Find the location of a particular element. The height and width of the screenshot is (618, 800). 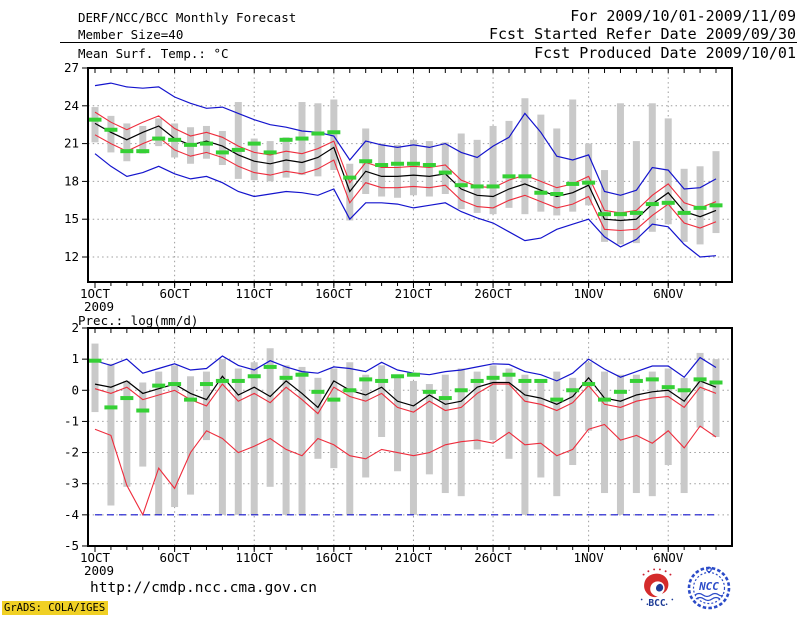

precip-chart-lower-envelope is located at coordinates (405, 470).